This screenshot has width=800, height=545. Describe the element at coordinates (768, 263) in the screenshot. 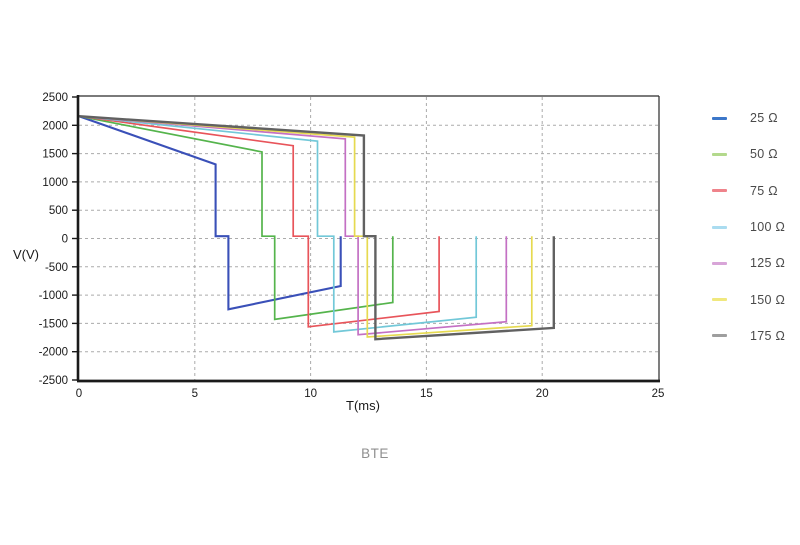

I see `legend-label: 125 Ω` at that location.